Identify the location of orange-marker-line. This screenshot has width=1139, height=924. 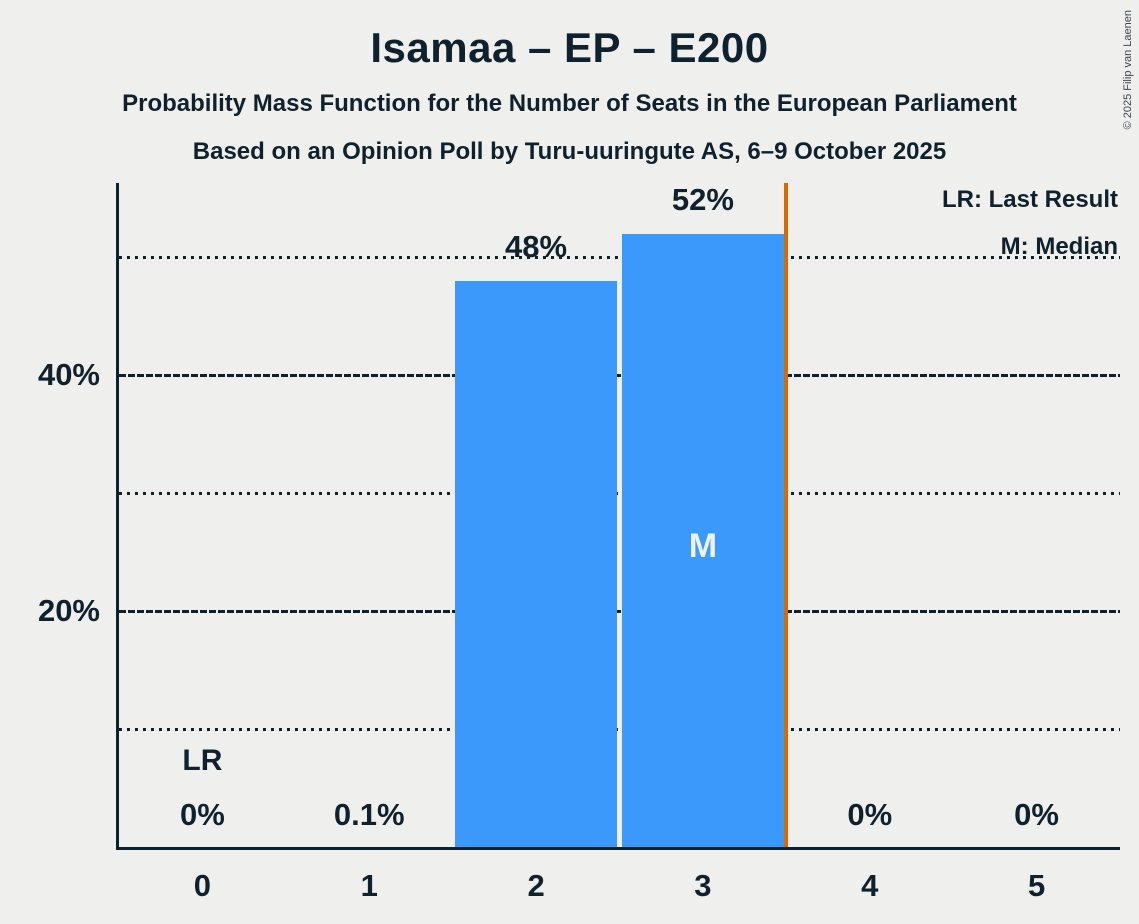
(786, 515).